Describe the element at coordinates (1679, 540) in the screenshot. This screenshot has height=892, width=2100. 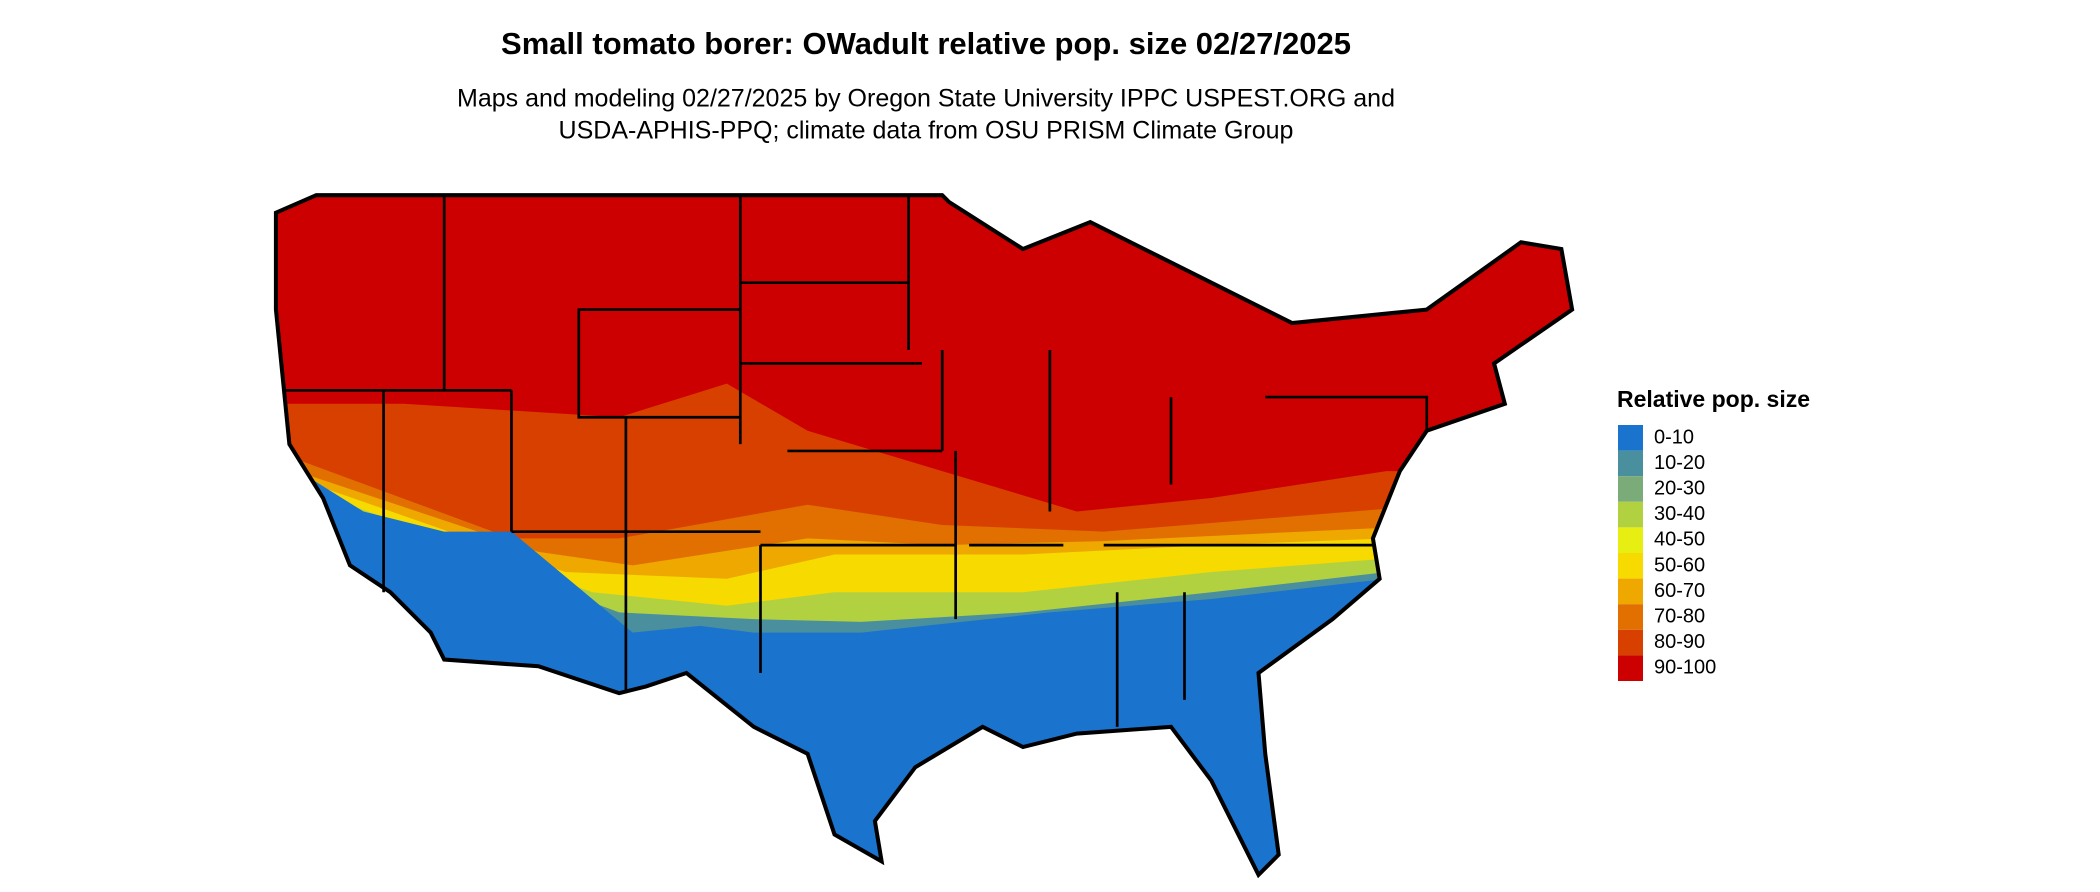
I see `legend-label: 40-50` at that location.